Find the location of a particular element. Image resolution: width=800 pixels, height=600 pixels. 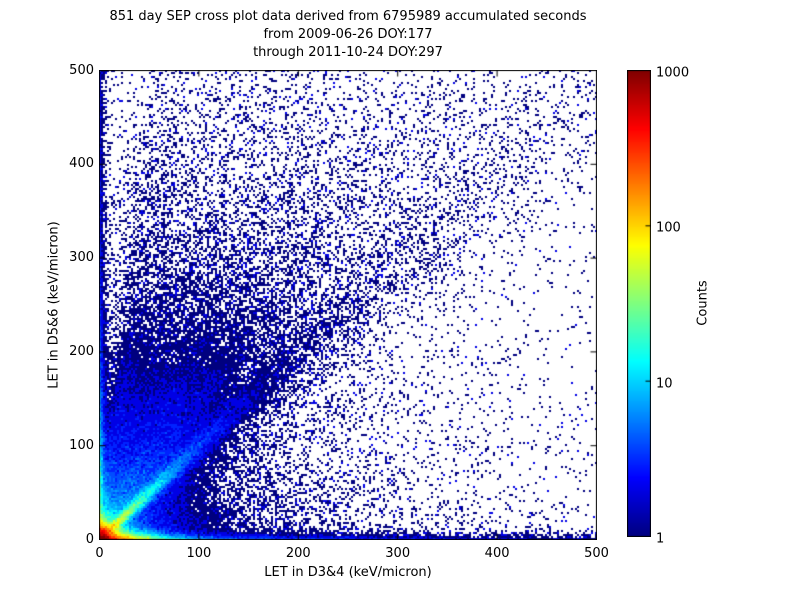

x-tick-label: 0 is located at coordinates (99, 553).